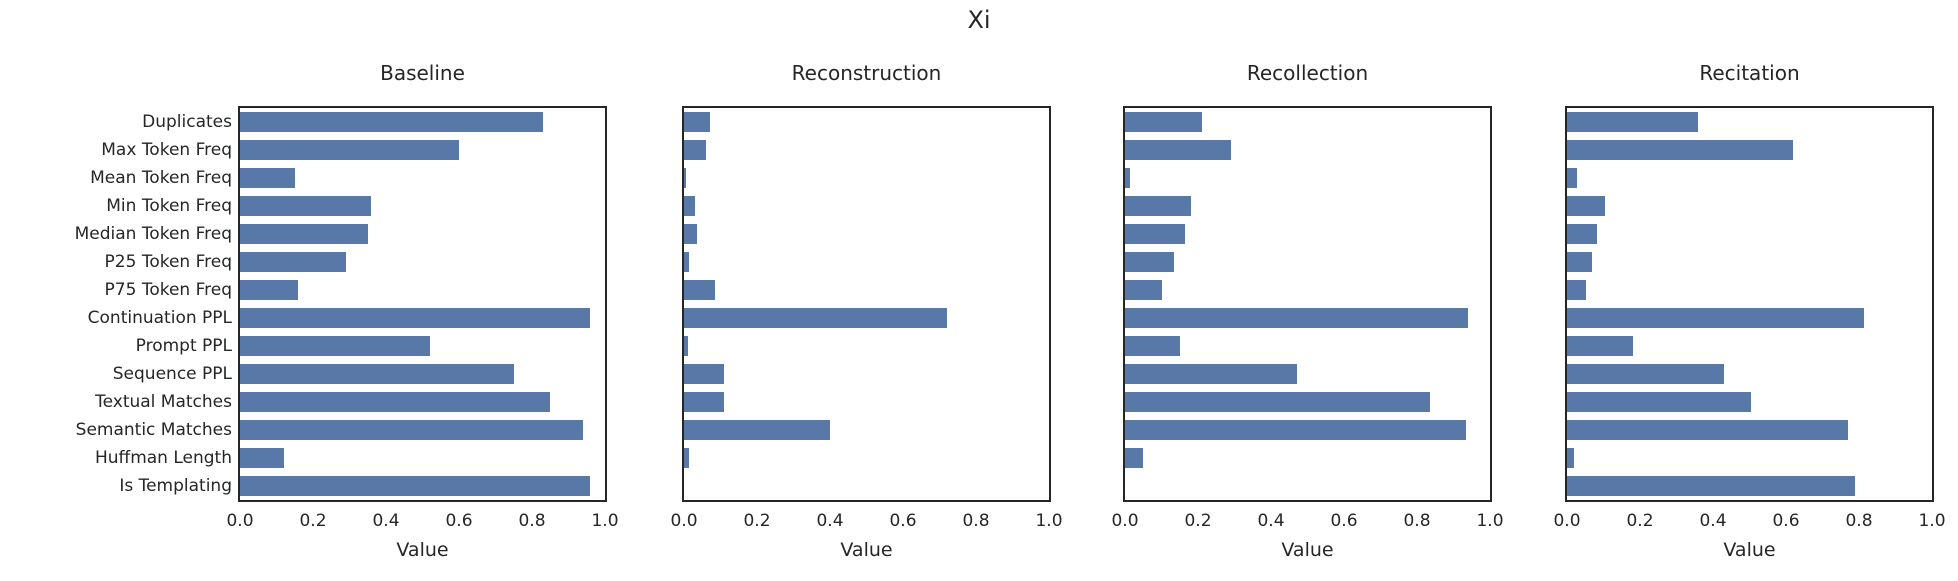 The height and width of the screenshot is (581, 1958). What do you see at coordinates (686, 458) in the screenshot?
I see `bar-reconstruction-huffman-length` at bounding box center [686, 458].